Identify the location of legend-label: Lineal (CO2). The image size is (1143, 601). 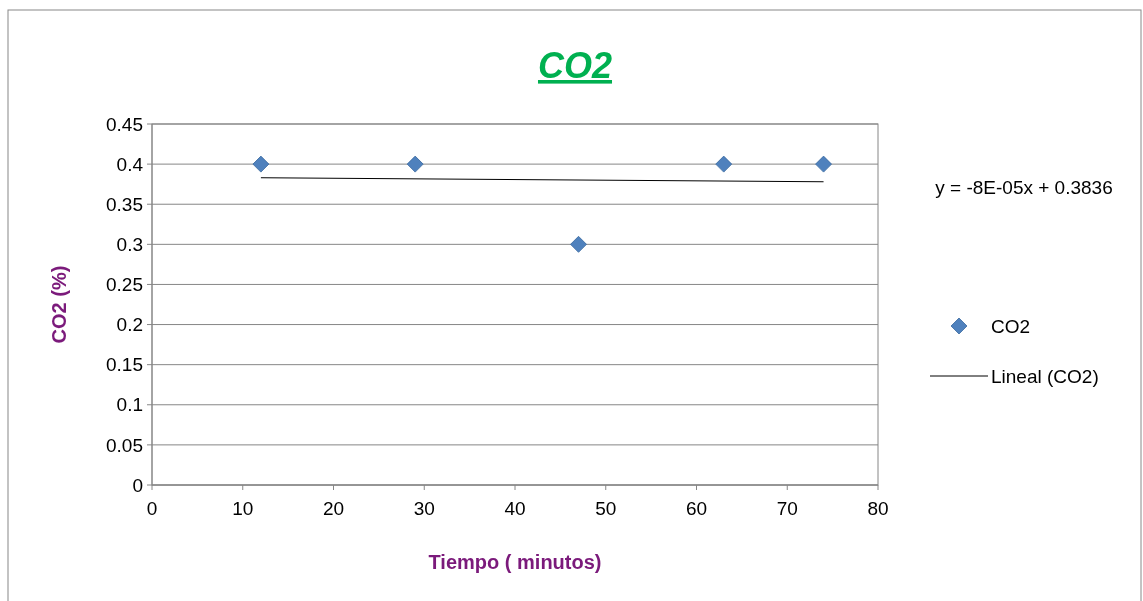
(1045, 376).